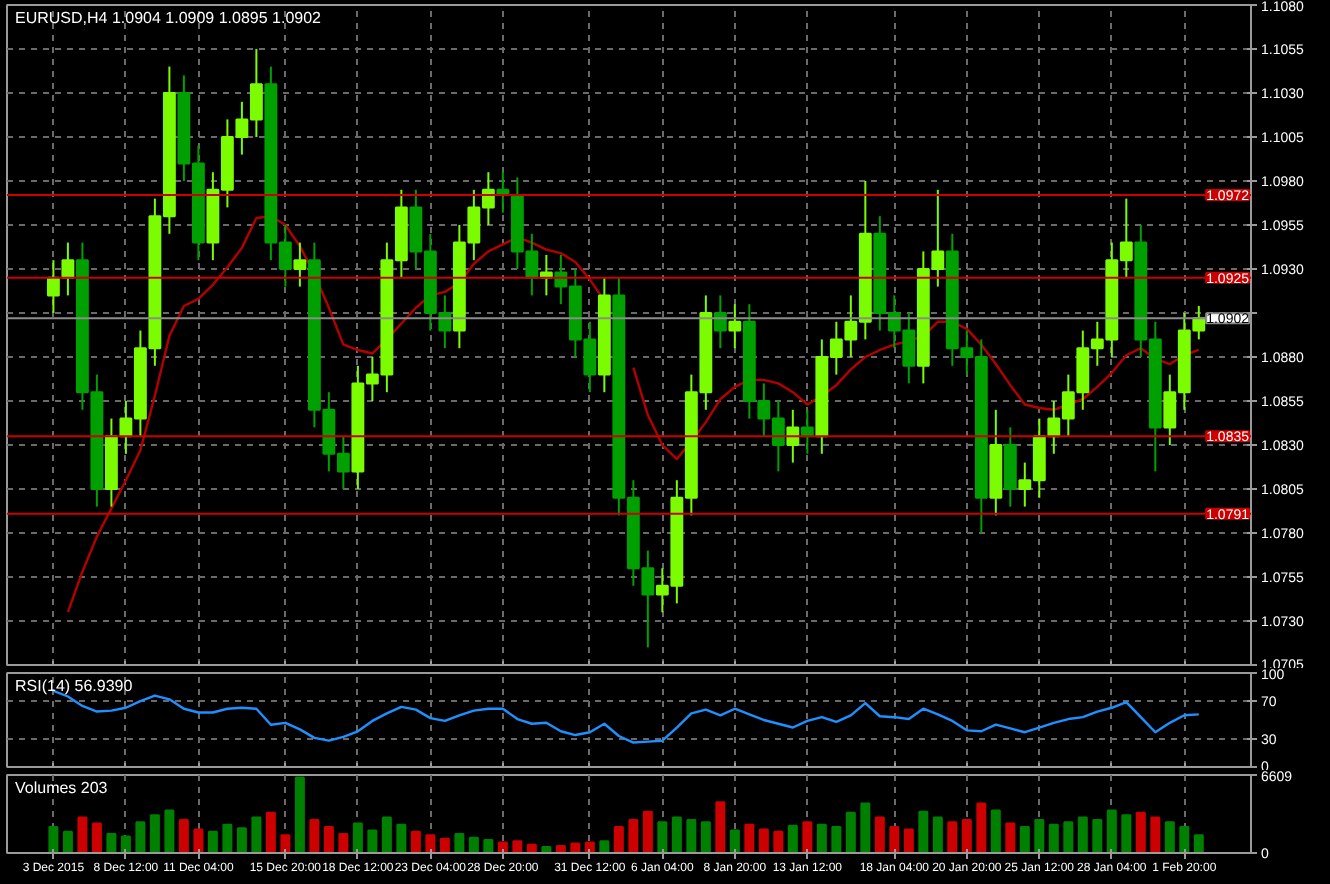 Image resolution: width=1330 pixels, height=884 pixels. Describe the element at coordinates (169, 18) in the screenshot. I see `chart-title: EURUSD,H4 1.0904 1.0909 1.0895 1.0902` at that location.